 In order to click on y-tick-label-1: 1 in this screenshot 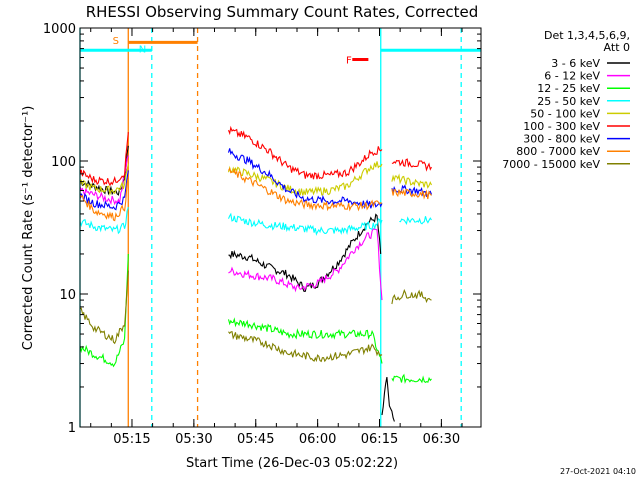, I will do `click(72, 428)`.